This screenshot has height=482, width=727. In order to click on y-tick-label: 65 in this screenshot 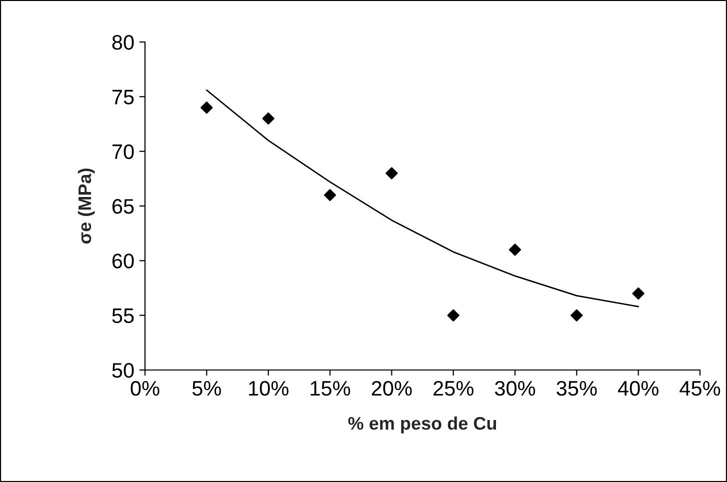, I will do `click(123, 206)`.